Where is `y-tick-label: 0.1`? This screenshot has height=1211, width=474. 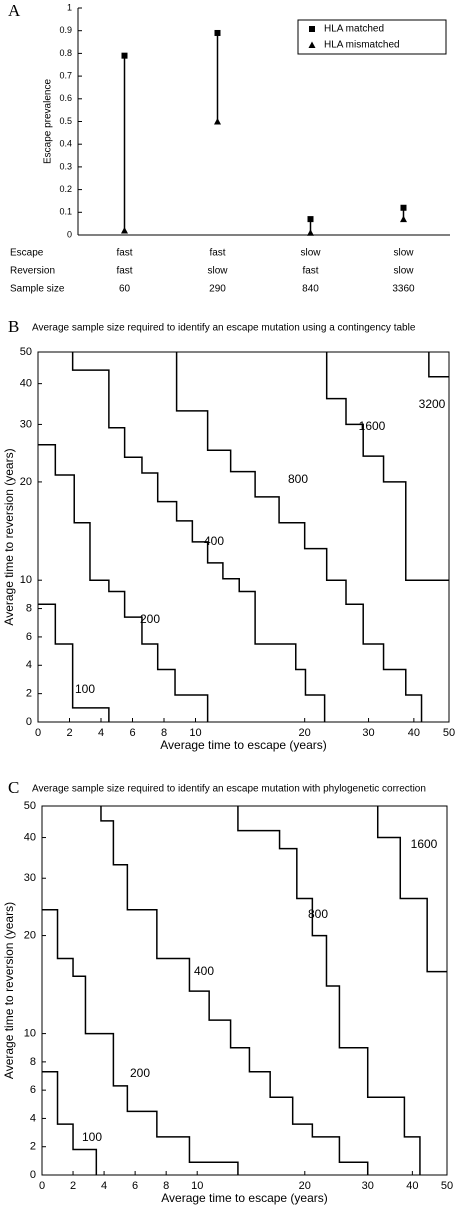 y-tick-label: 0.1 is located at coordinates (65, 212).